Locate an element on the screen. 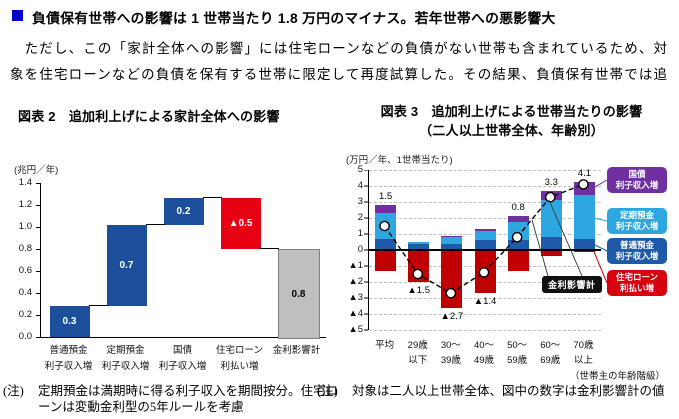 This screenshot has width=679, height=419. figure3-x-axis: 平均 29歳 以下 30〜 39歳 40〜 49歳 50〜 59歳 60〜 69歳 70歳 以上 is located at coordinates (484, 353).